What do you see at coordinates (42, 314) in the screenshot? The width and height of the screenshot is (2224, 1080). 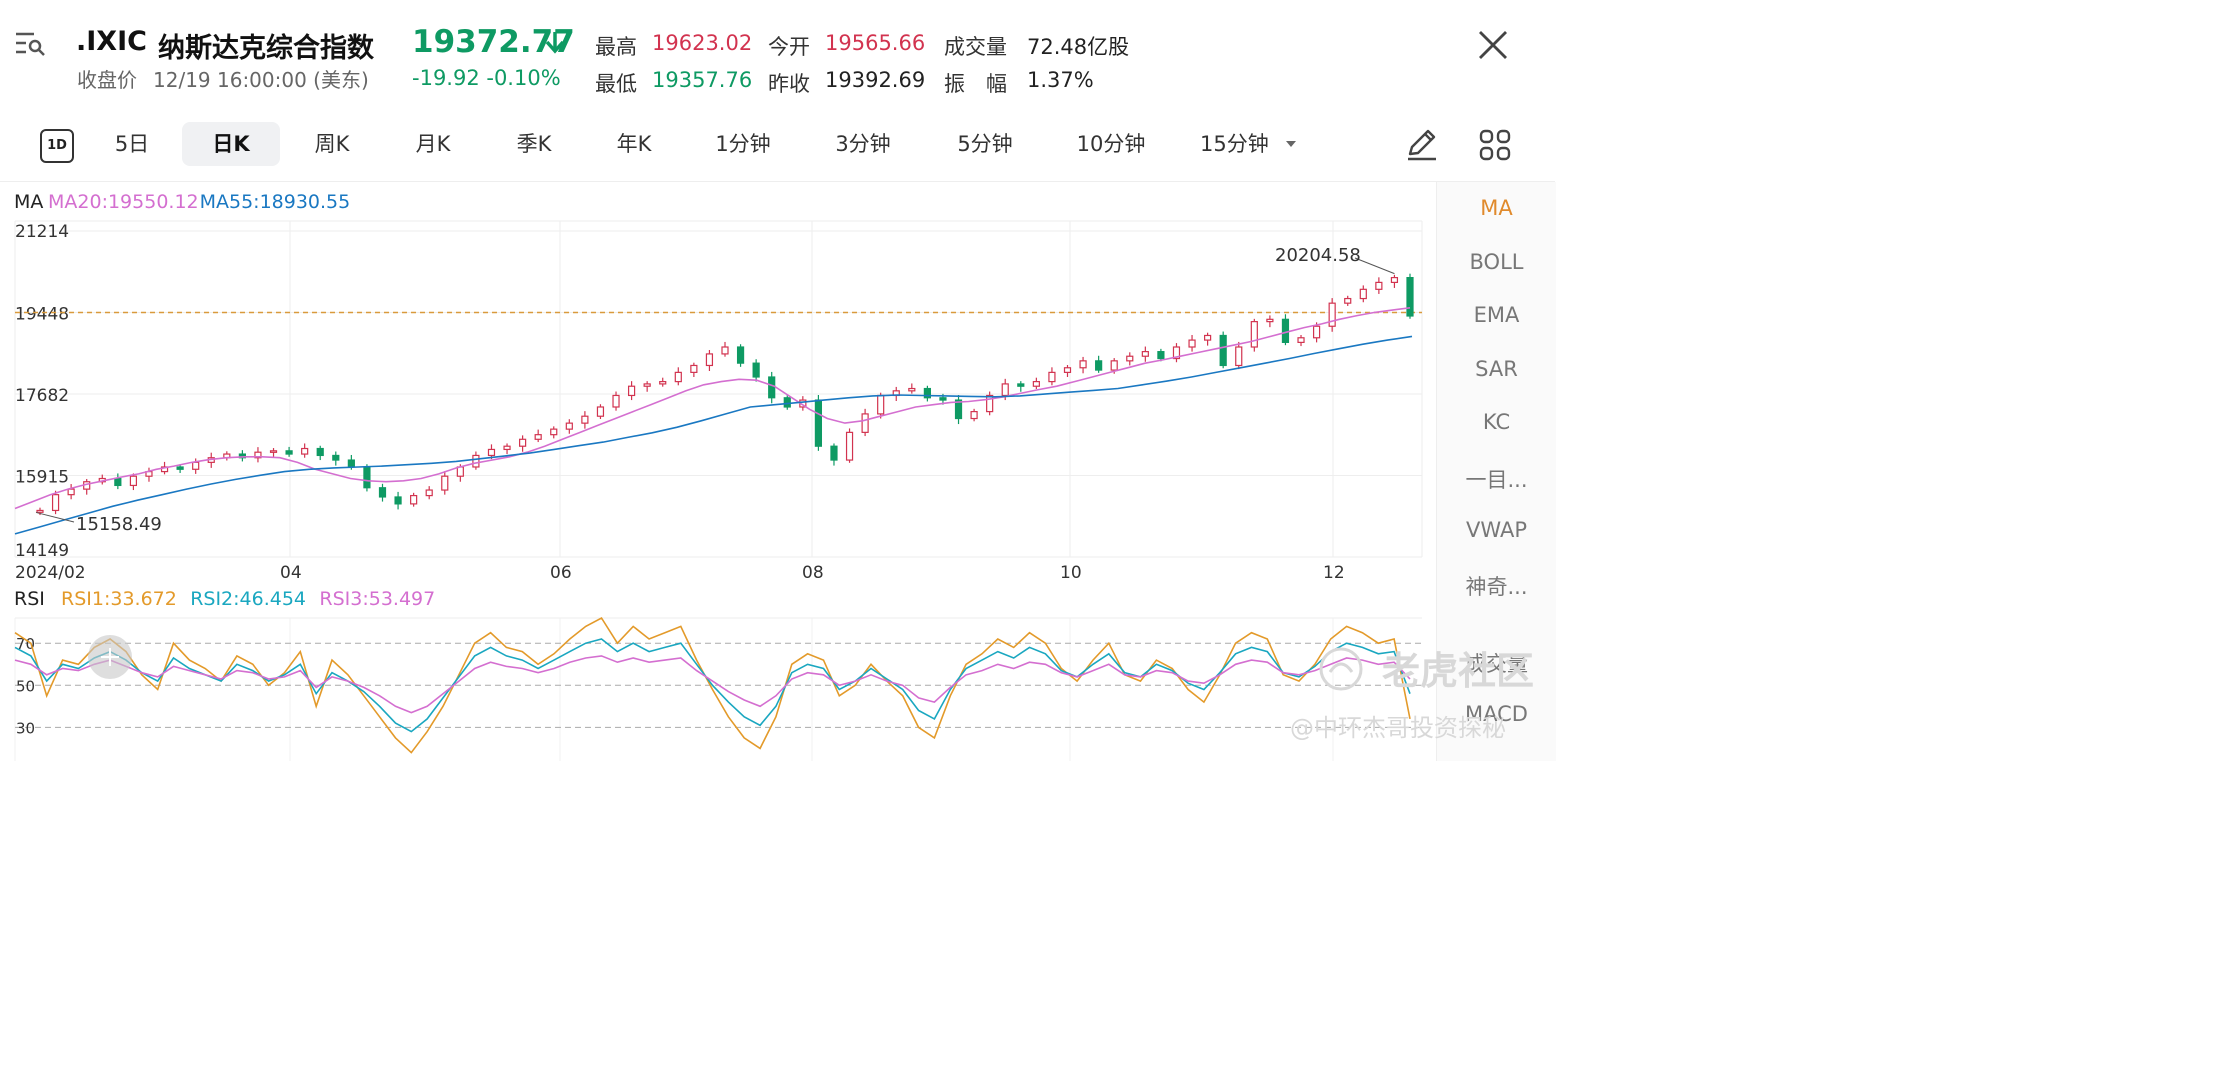 I see `y-tick-label: 19448` at bounding box center [42, 314].